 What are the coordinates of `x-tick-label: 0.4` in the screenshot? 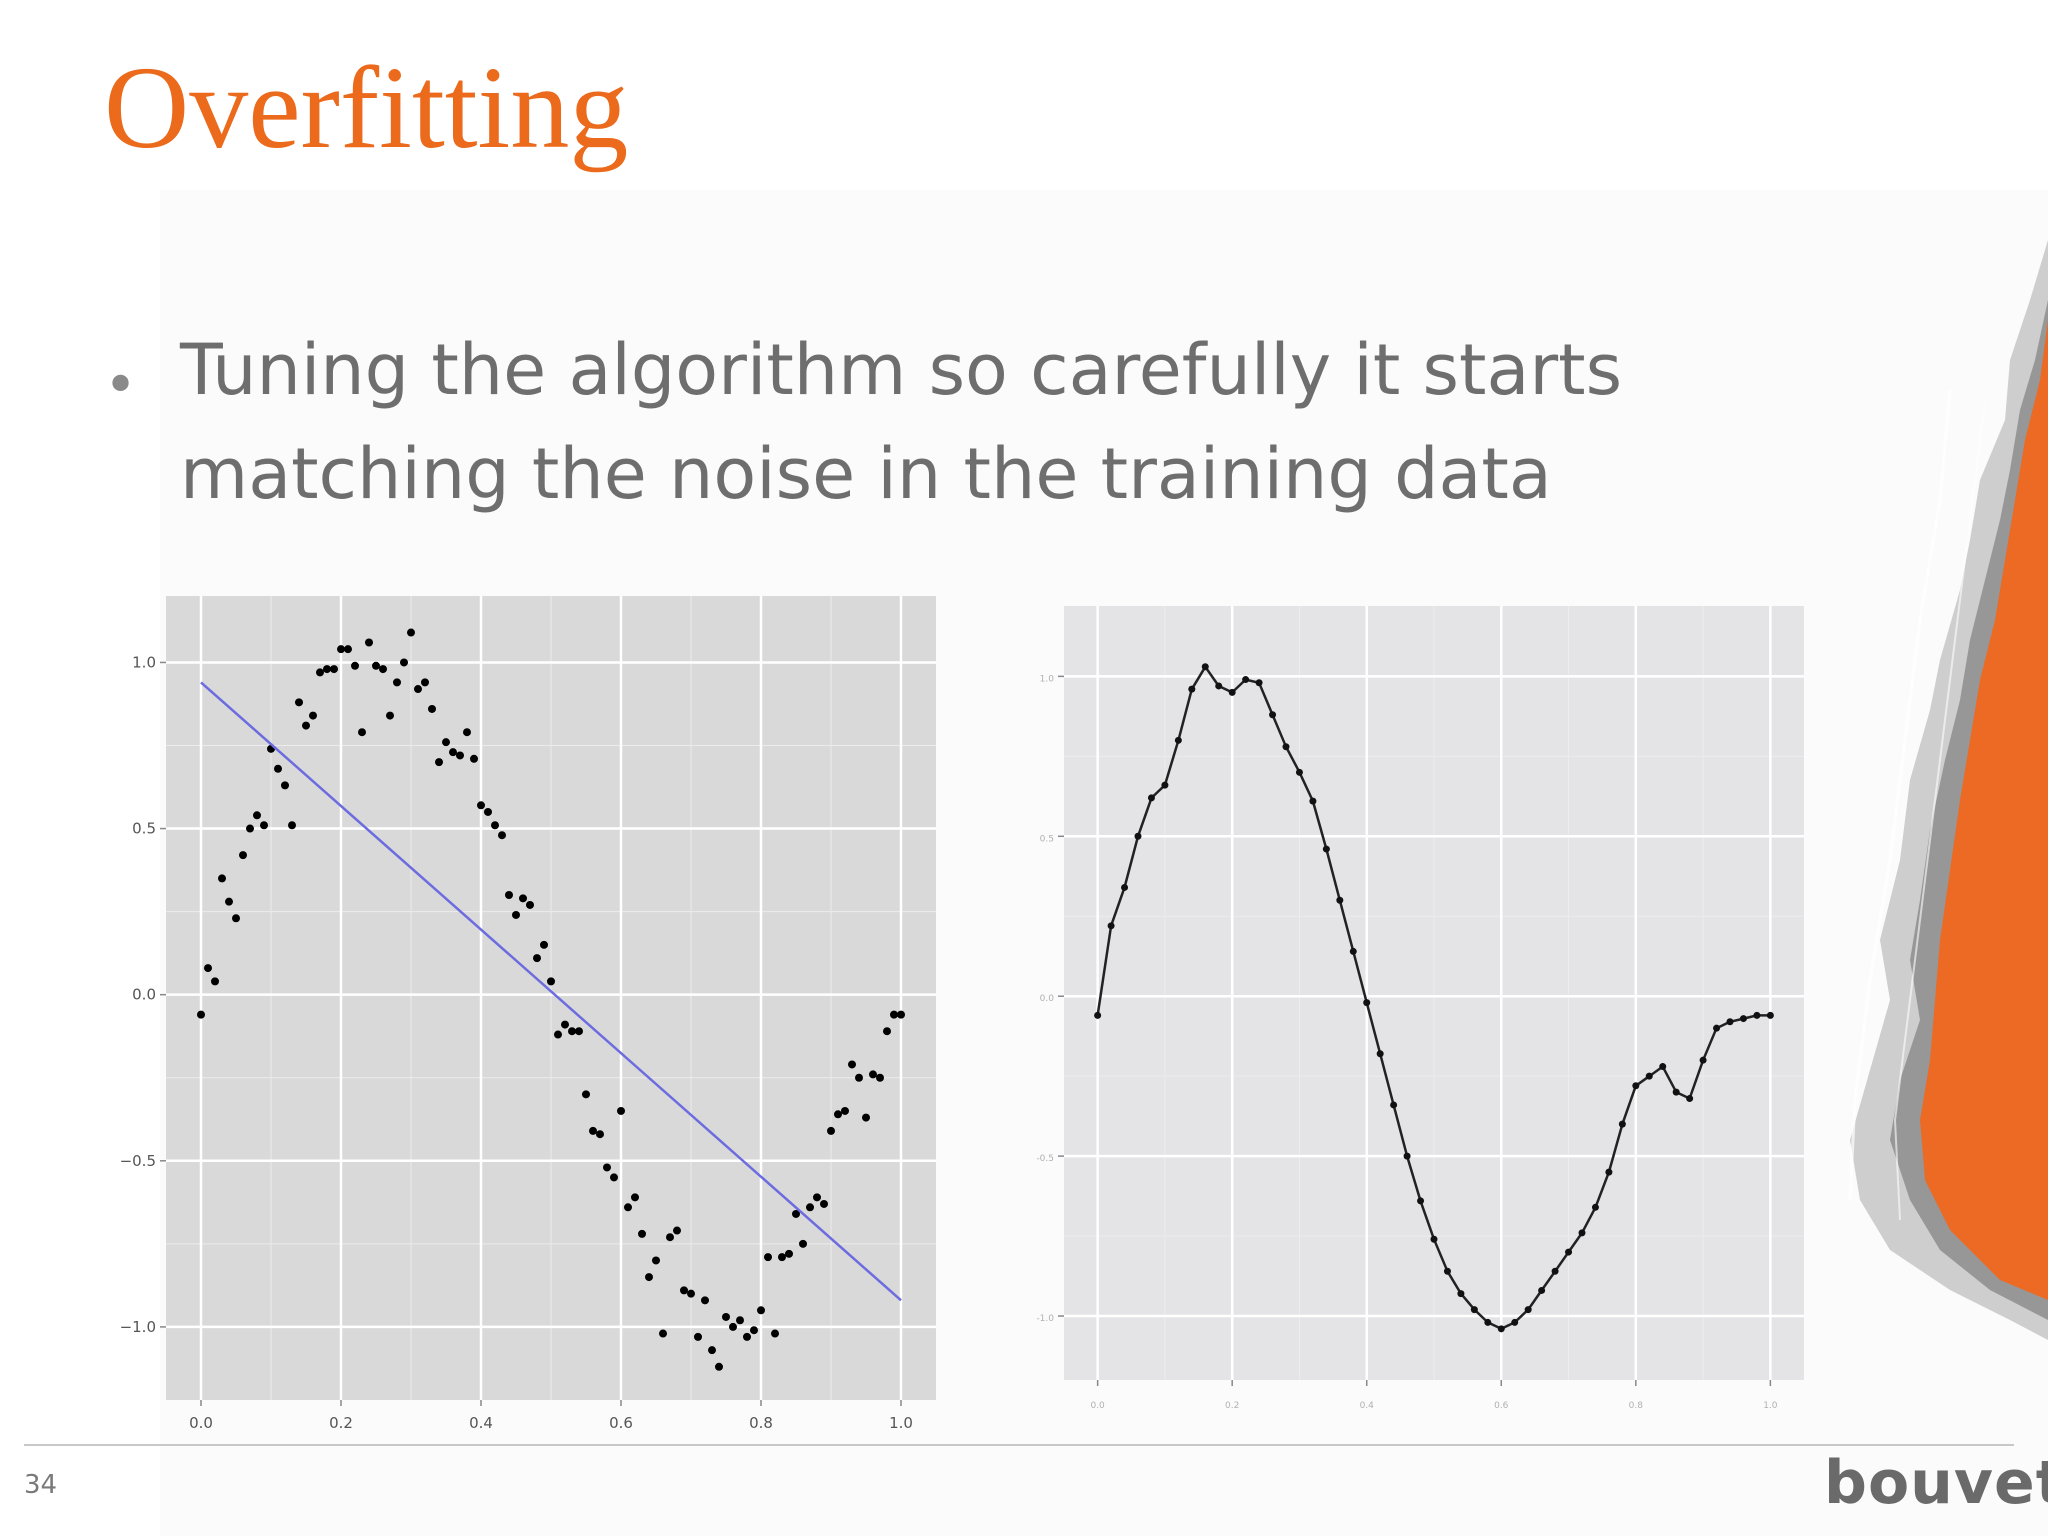 It's located at (481, 1423).